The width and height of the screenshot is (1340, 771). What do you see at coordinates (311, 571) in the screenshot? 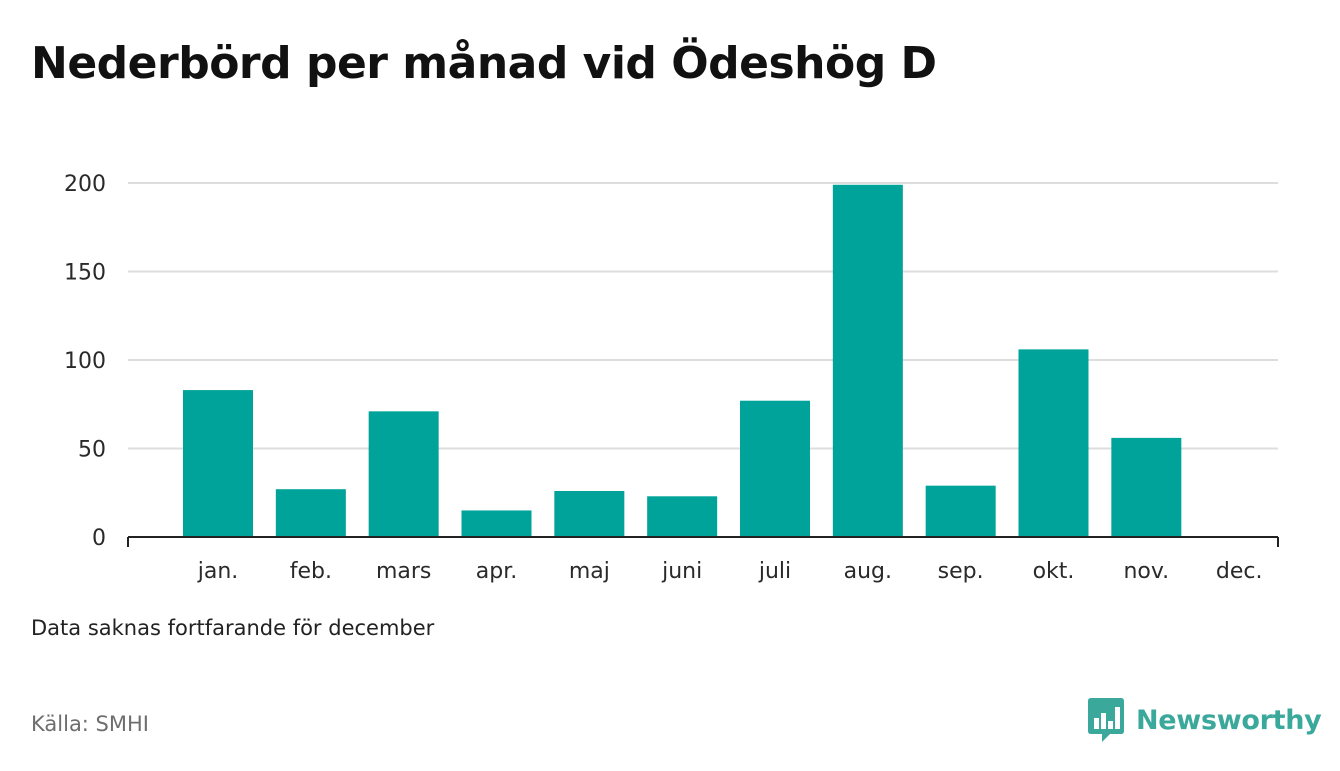
I see `x-tick-label: feb.` at bounding box center [311, 571].